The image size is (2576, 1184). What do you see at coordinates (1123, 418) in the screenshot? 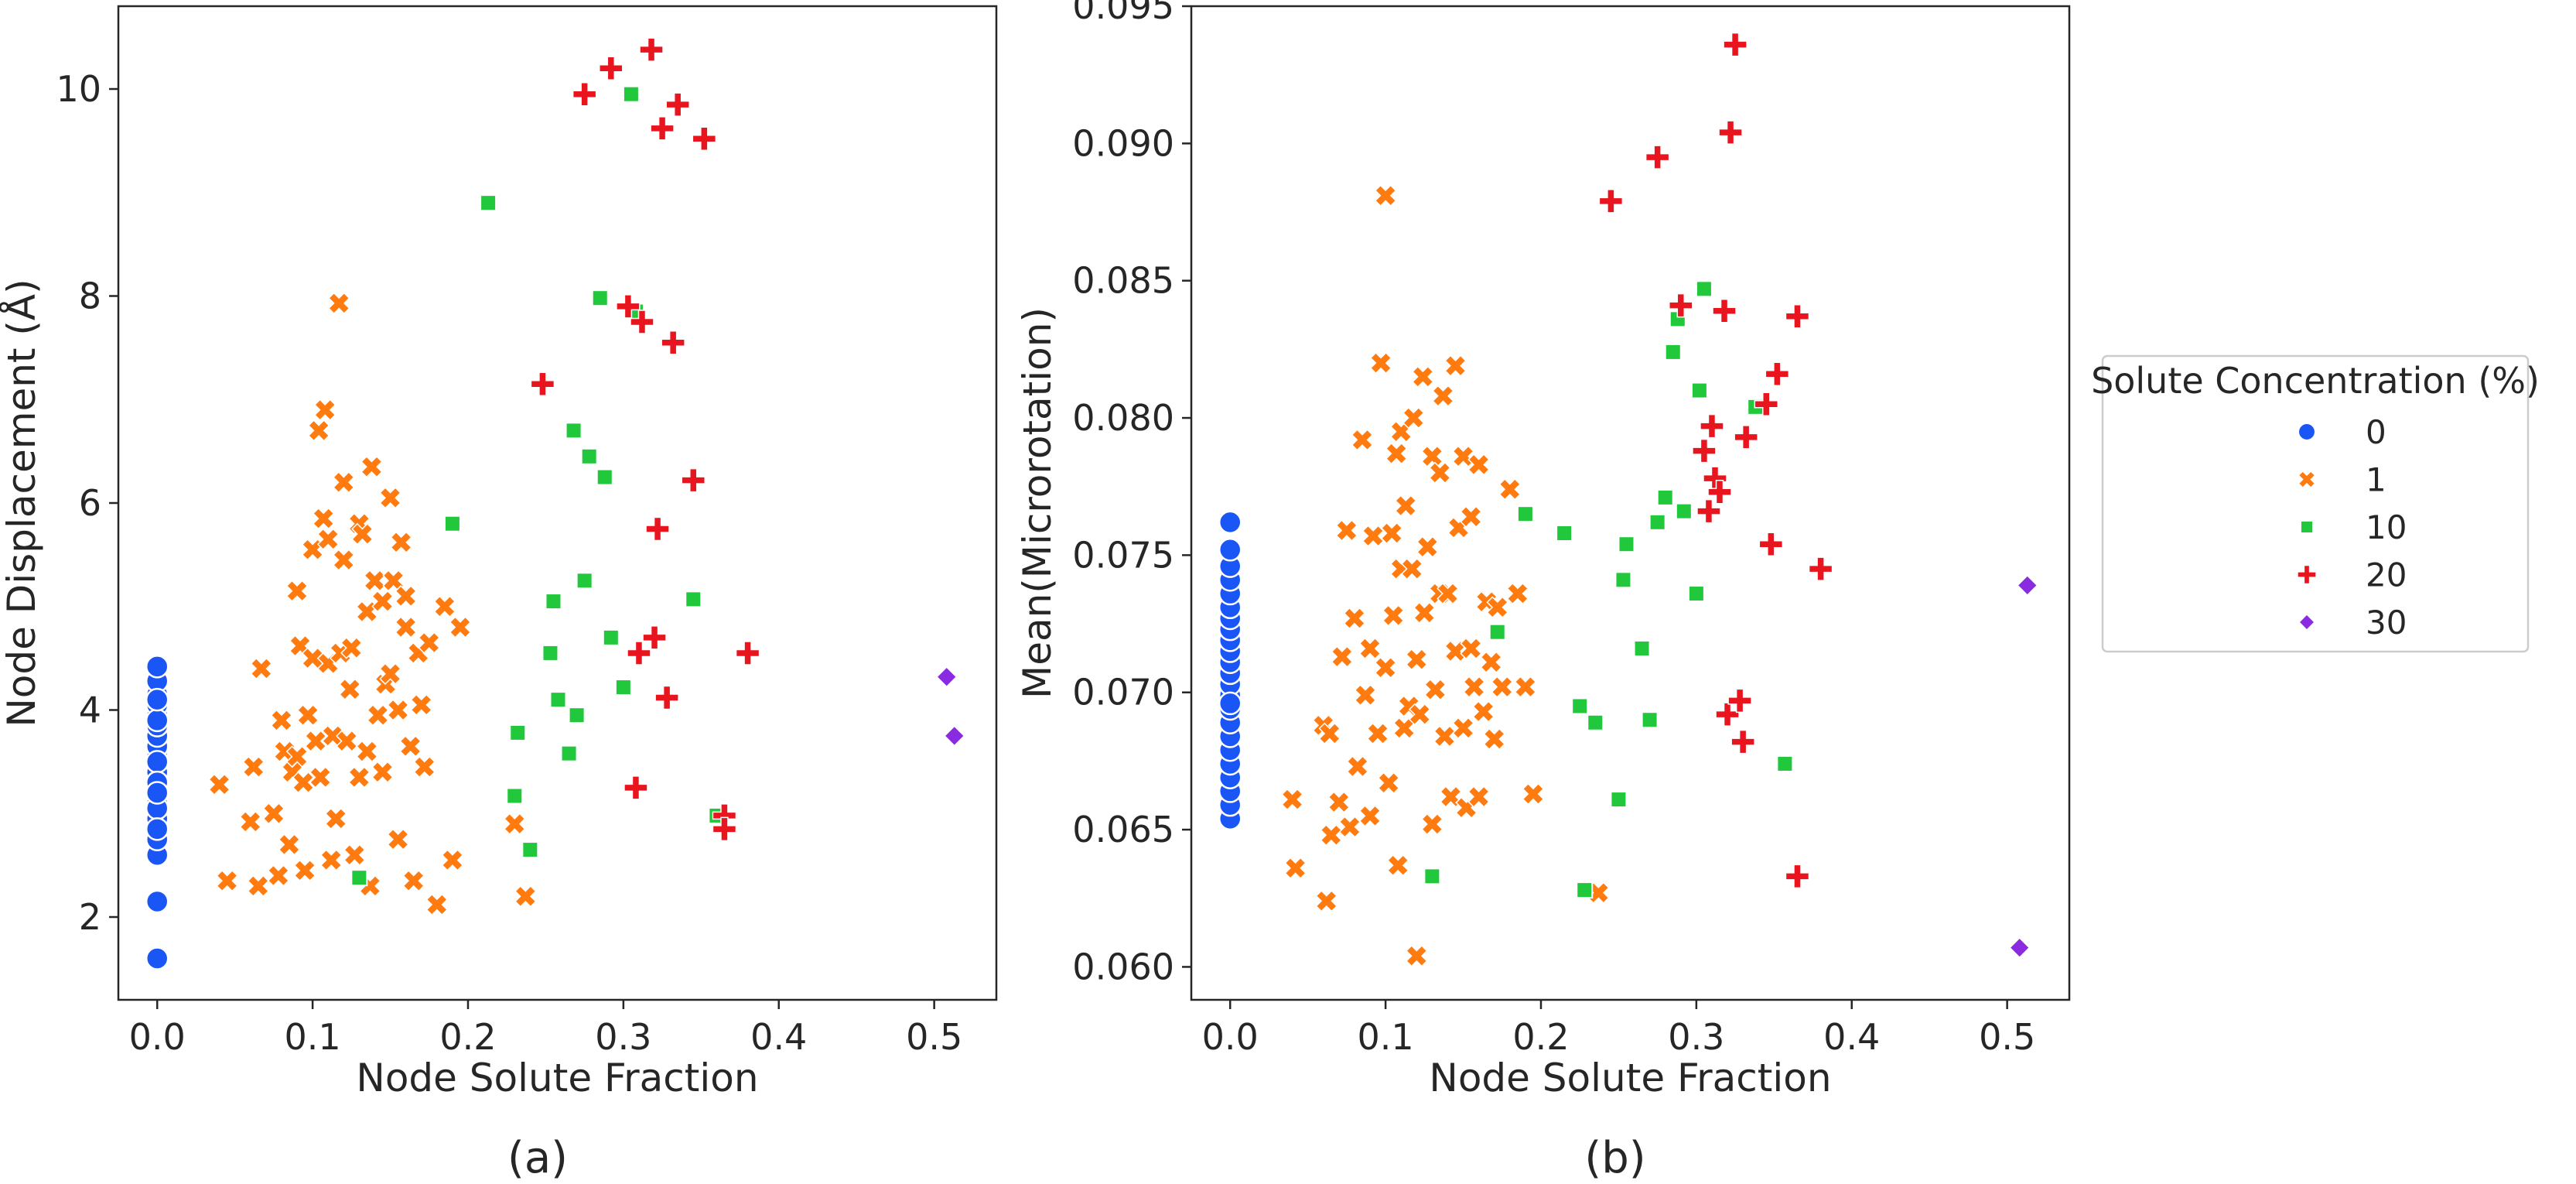
I see `panel-b-y-tick-label: 0.080` at bounding box center [1123, 418].